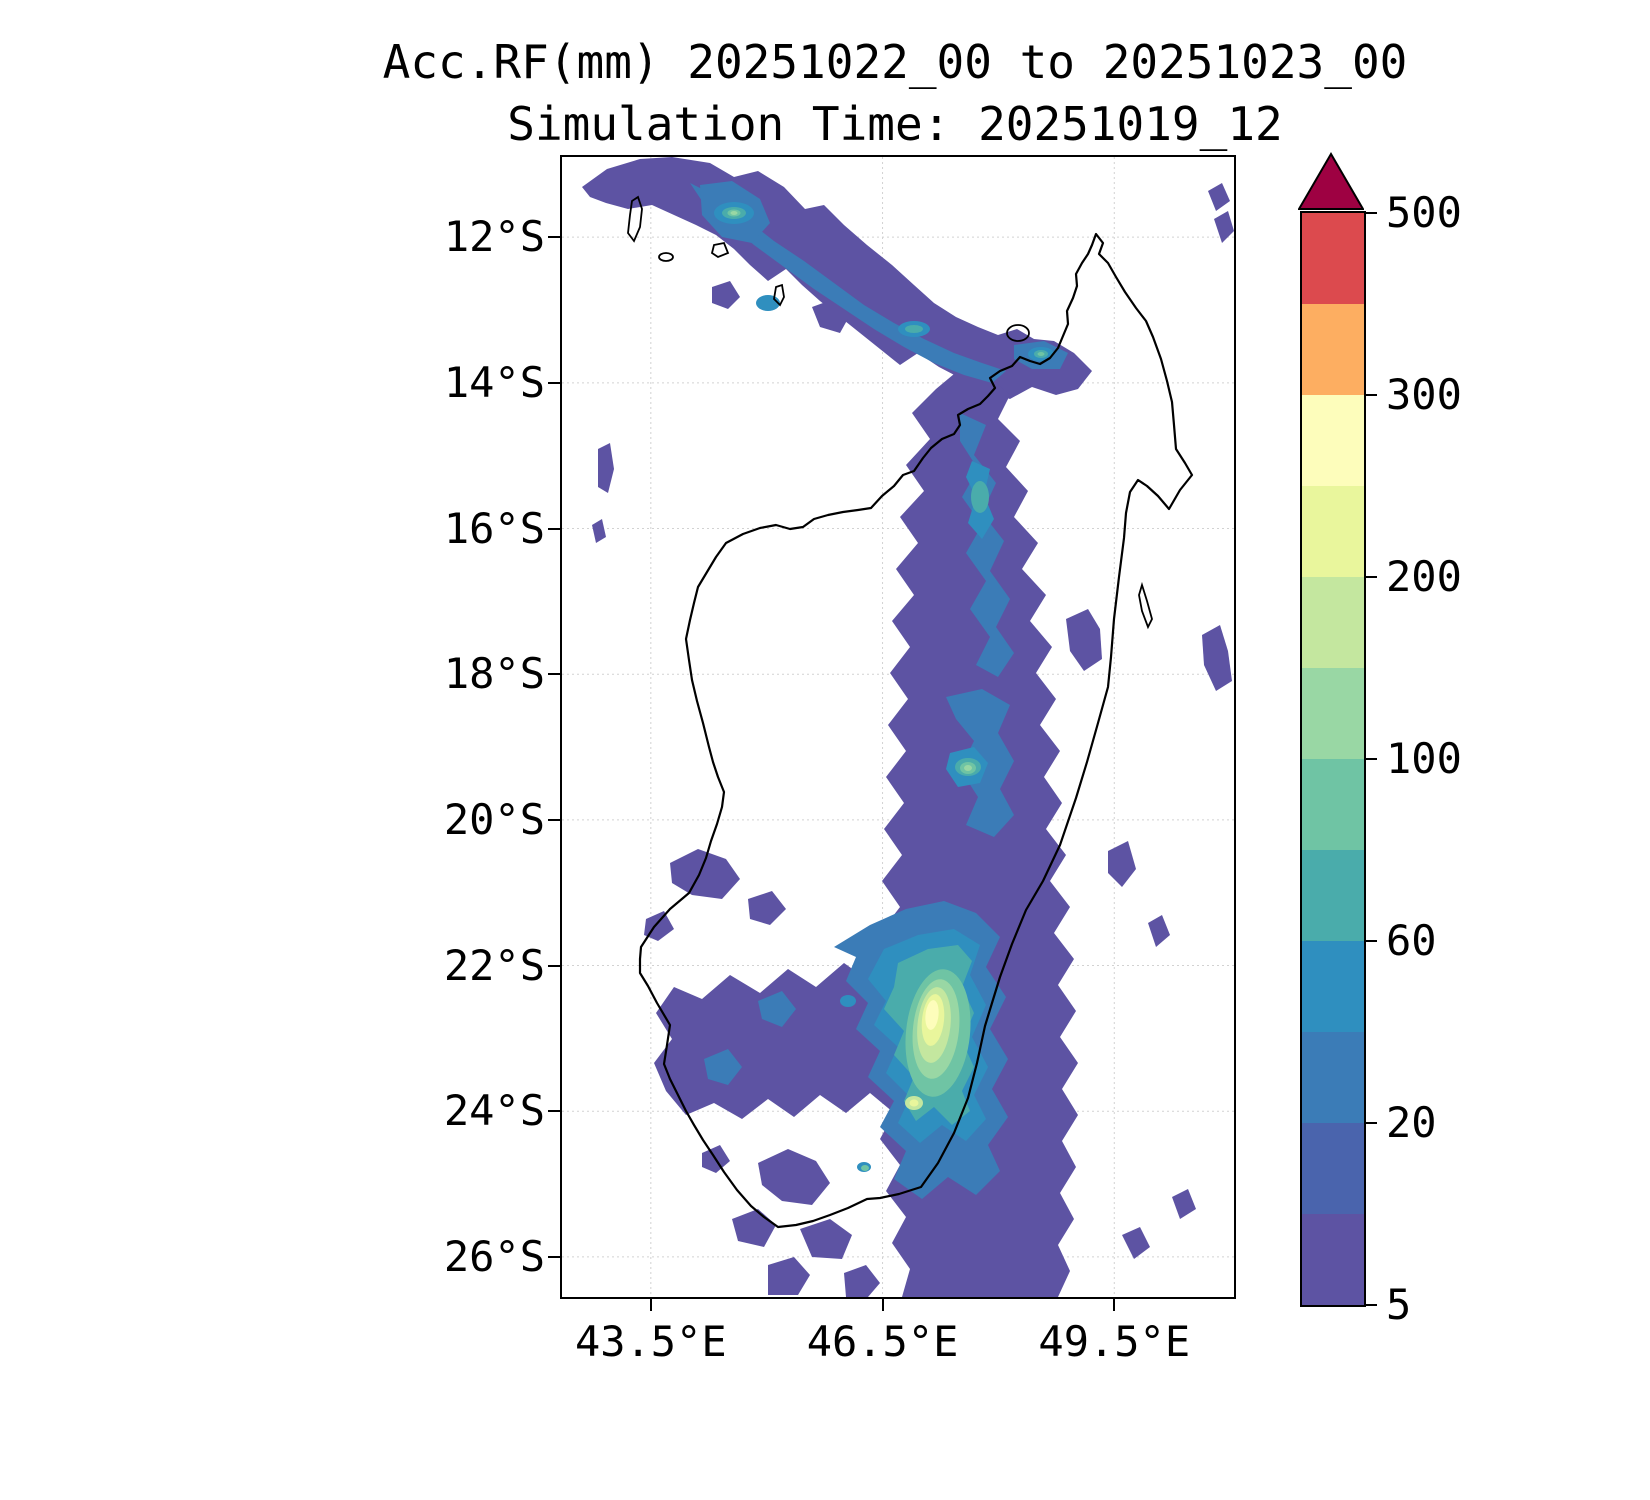 The image size is (1650, 1500). Describe the element at coordinates (1145, 605) in the screenshot. I see `sainte-marie-island-outline` at that location.